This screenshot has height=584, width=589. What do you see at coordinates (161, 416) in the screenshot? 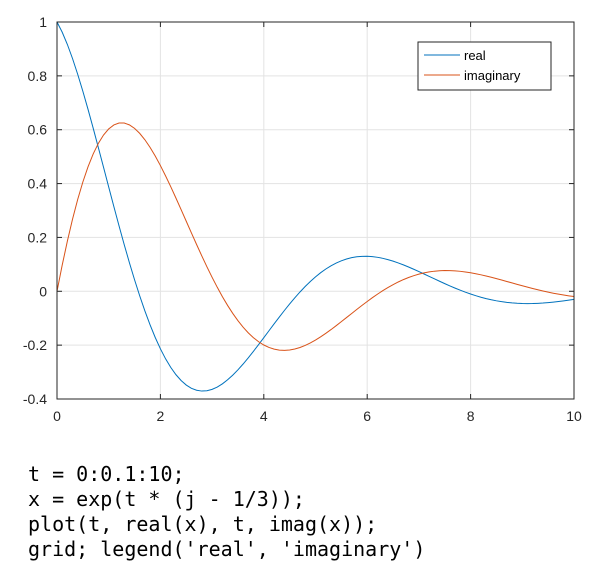
I see `x-tick-label: 2` at bounding box center [161, 416].